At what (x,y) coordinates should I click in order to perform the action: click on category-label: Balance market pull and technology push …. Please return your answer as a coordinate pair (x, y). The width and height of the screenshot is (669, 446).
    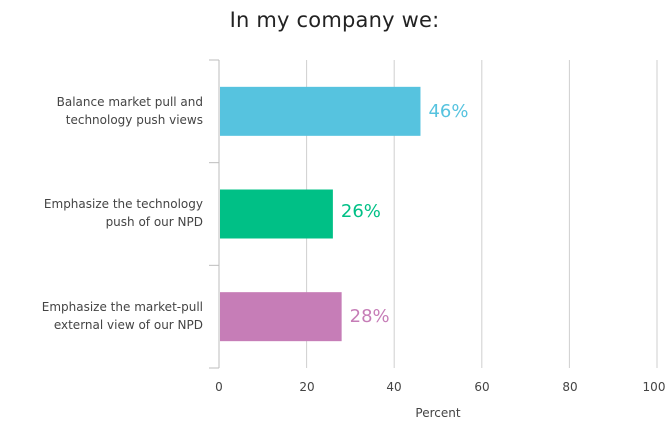
    Looking at the image, I should click on (129, 111).